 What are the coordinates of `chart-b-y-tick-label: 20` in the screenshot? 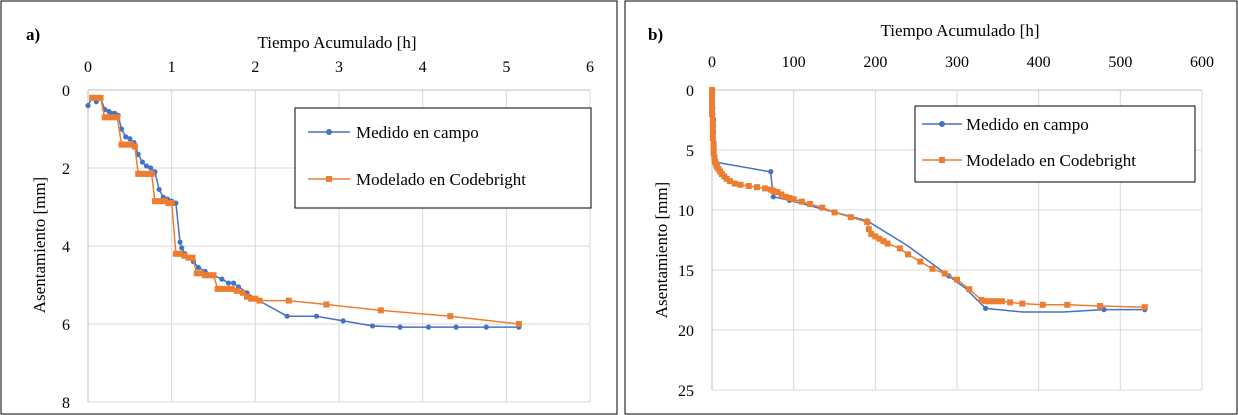 It's located at (686, 331).